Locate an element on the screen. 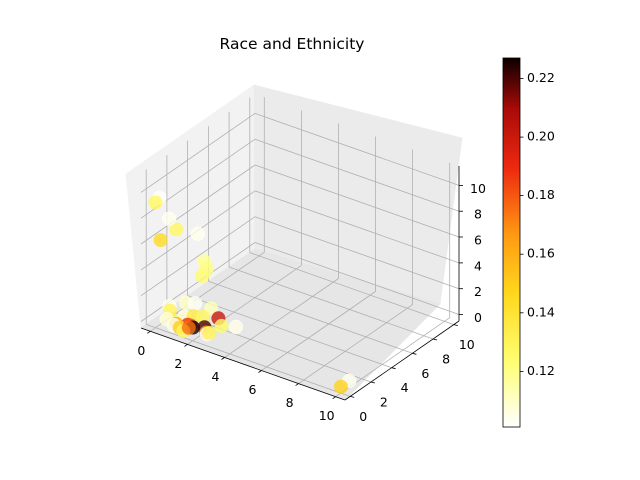 This screenshot has height=480, width=640. y-axis-line is located at coordinates (402, 360).